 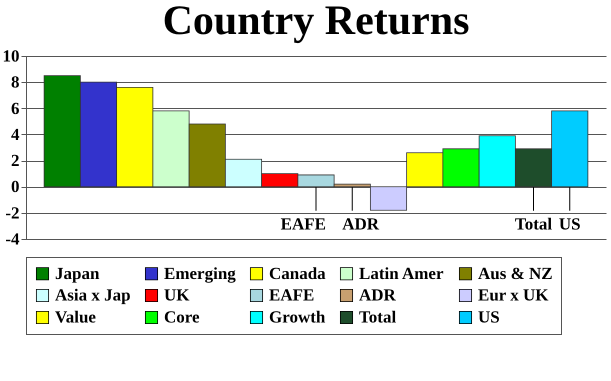 I want to click on legend-label: UK, so click(x=177, y=295).